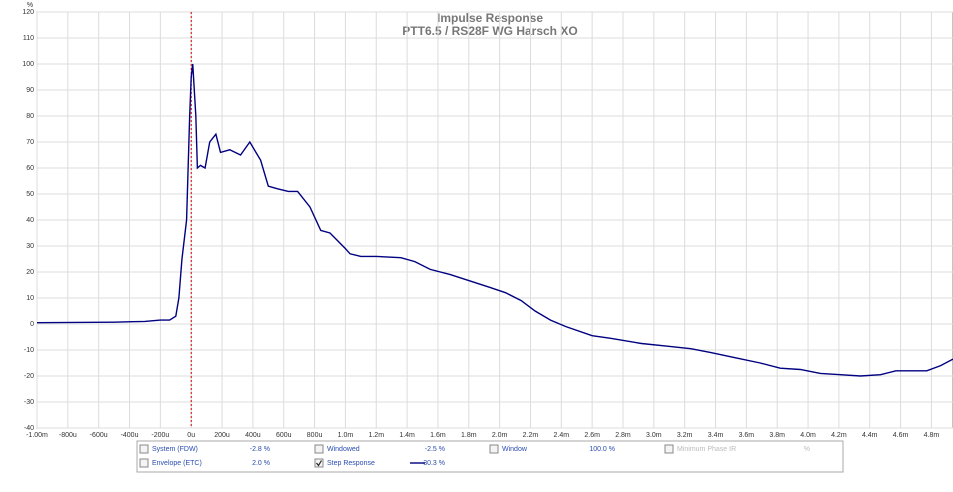  Describe the element at coordinates (562, 435) in the screenshot. I see `x-tick-label: 2.4m` at that location.